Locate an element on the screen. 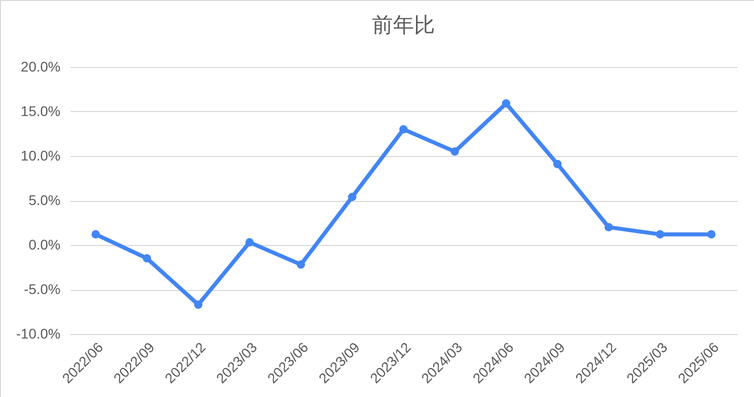 The width and height of the screenshot is (754, 397). y-tick-label: 0.0% is located at coordinates (44, 244).